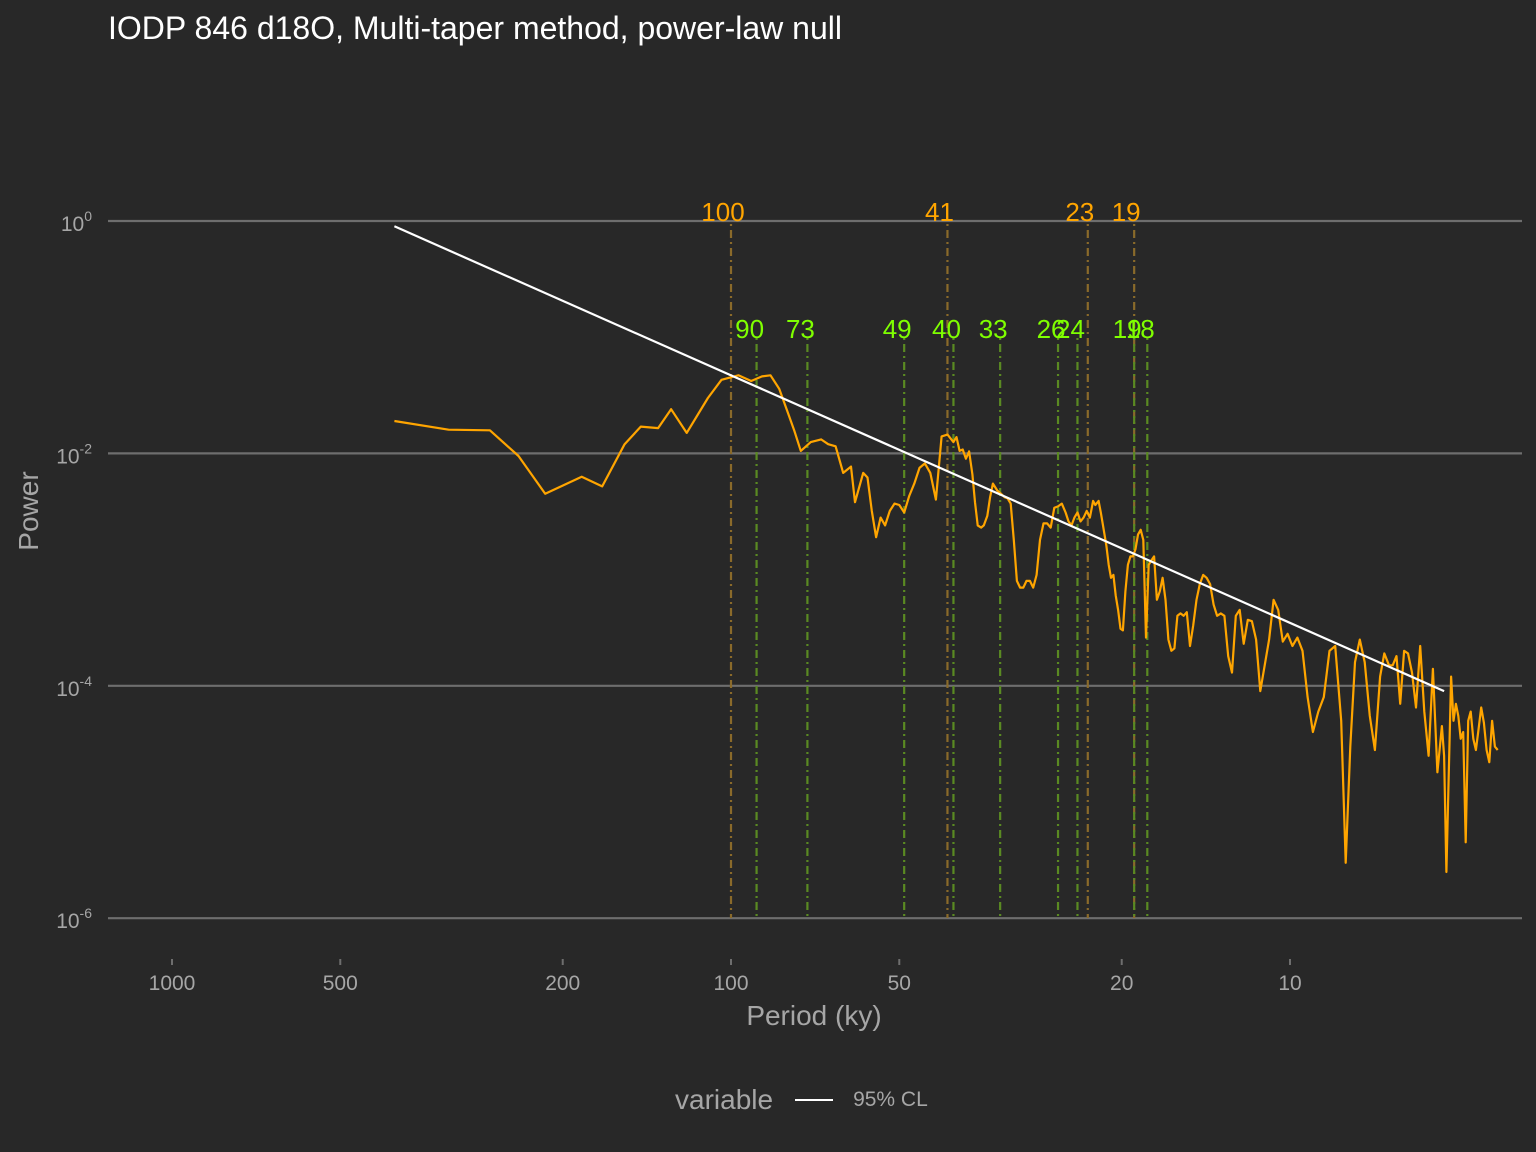 The image size is (1536, 1152). Describe the element at coordinates (1070, 329) in the screenshot. I see `peak-marker-label: 24` at that location.